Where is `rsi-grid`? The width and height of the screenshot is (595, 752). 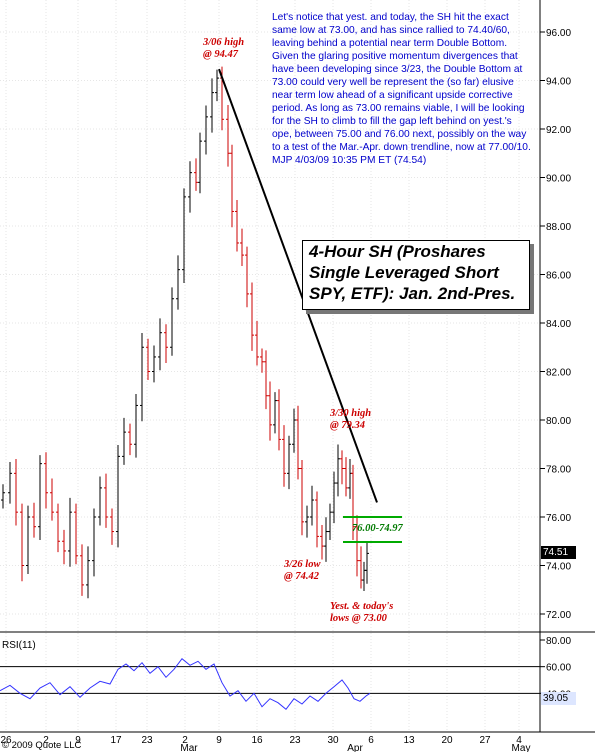 rsi-grid is located at coordinates (270, 680).